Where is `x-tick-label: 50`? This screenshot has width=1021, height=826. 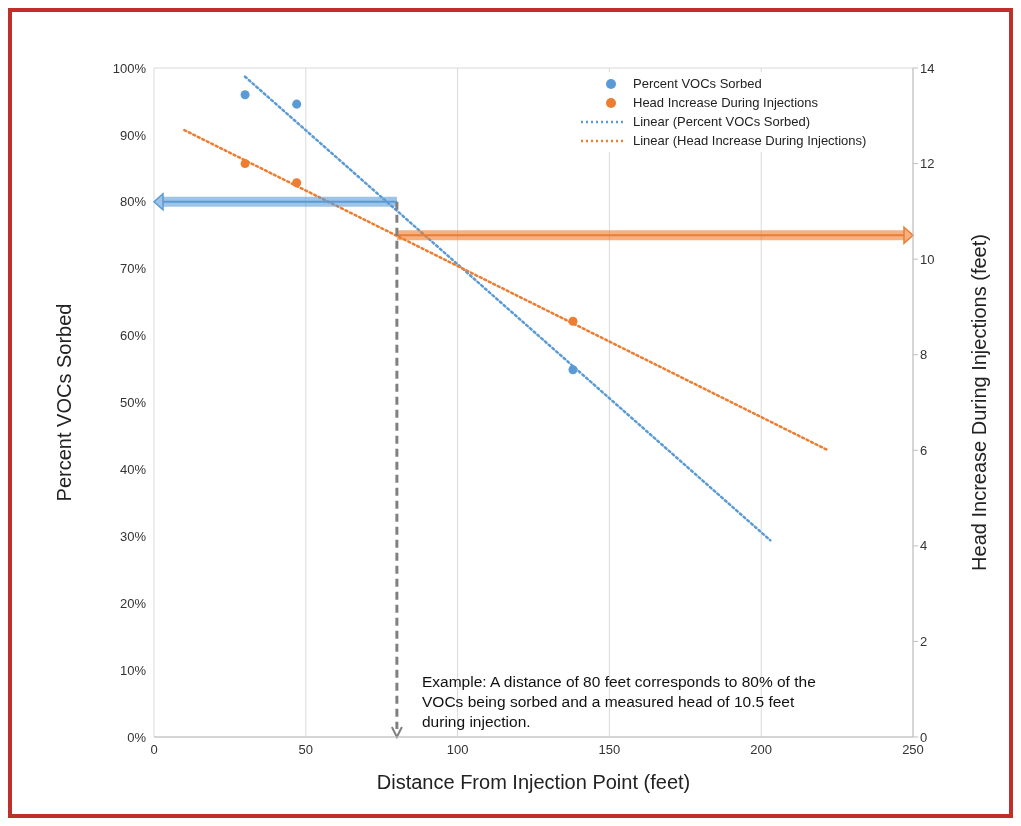
x-tick-label: 50 is located at coordinates (306, 750).